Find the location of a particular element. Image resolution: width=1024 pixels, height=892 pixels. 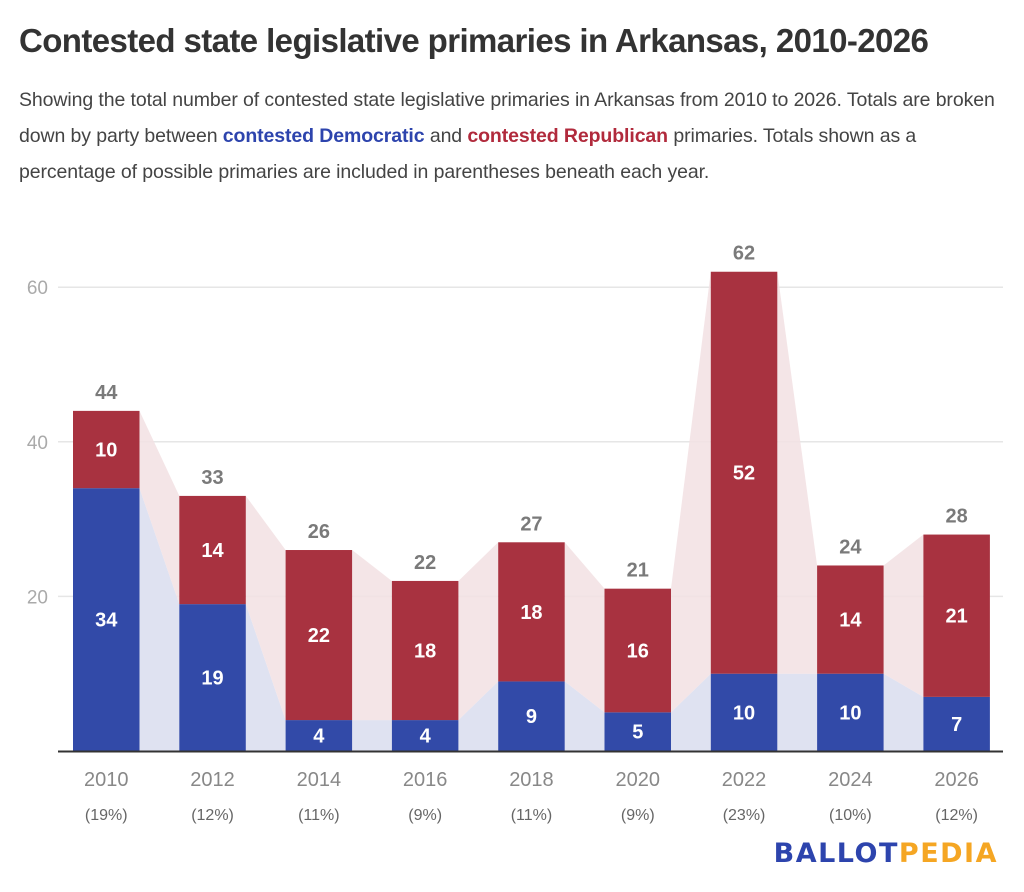

value-label-democratic: 9 is located at coordinates (531, 717).